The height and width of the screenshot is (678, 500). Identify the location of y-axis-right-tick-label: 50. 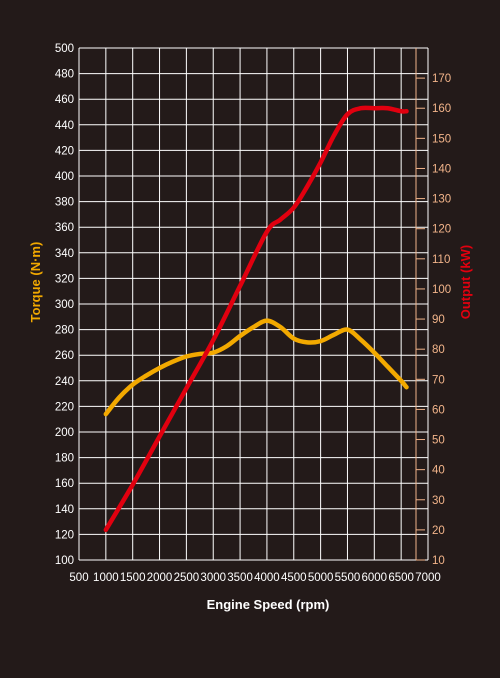
(438, 441).